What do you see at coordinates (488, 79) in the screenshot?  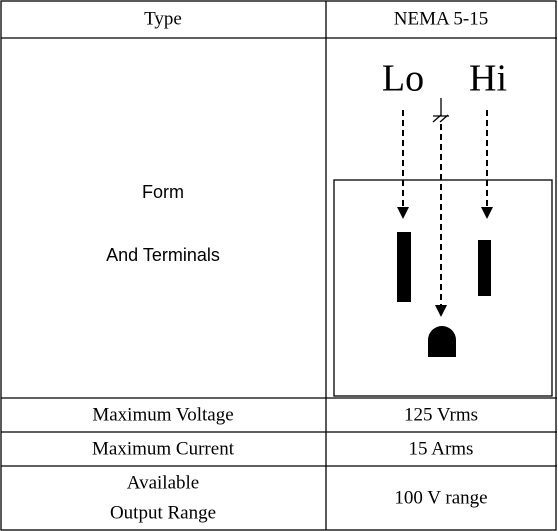 I see `terminal-label: Hi` at bounding box center [488, 79].